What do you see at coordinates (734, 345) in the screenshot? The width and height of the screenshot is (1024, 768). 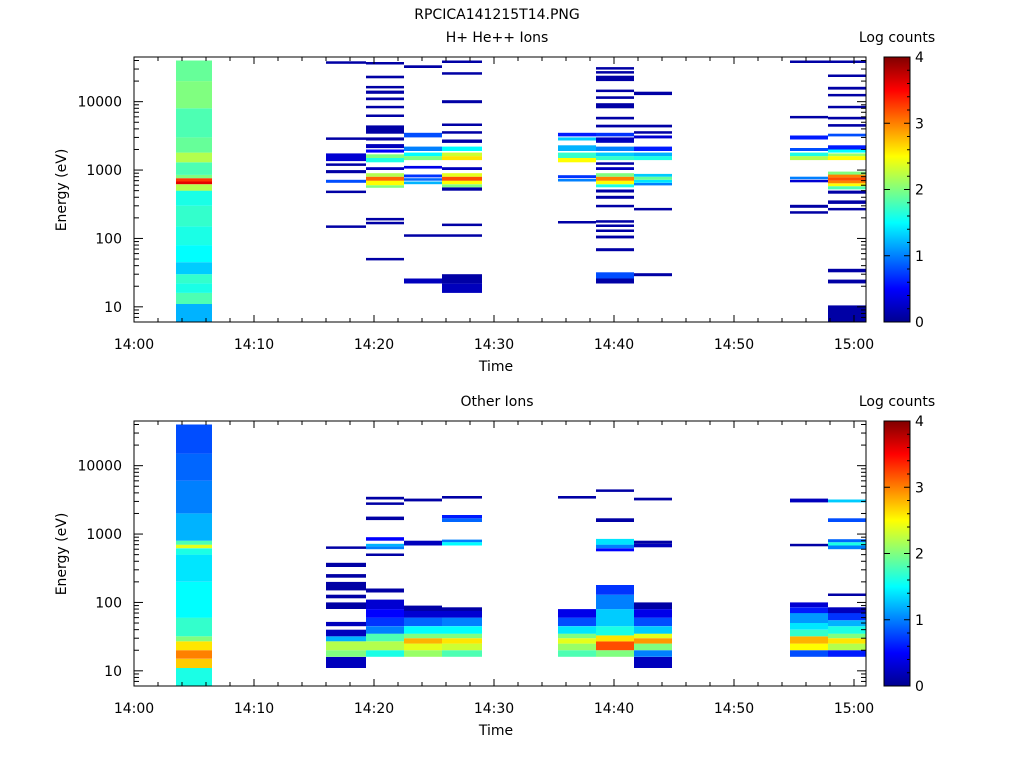 I see `x-tick-label: 14:50` at bounding box center [734, 345].